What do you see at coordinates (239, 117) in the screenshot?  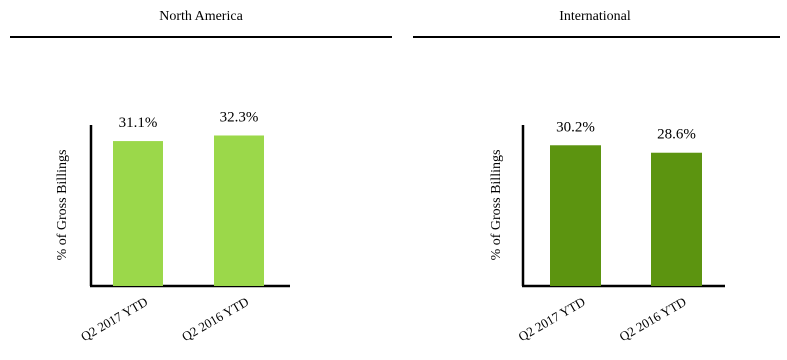 I see `data-label-2: 32.3%` at bounding box center [239, 117].